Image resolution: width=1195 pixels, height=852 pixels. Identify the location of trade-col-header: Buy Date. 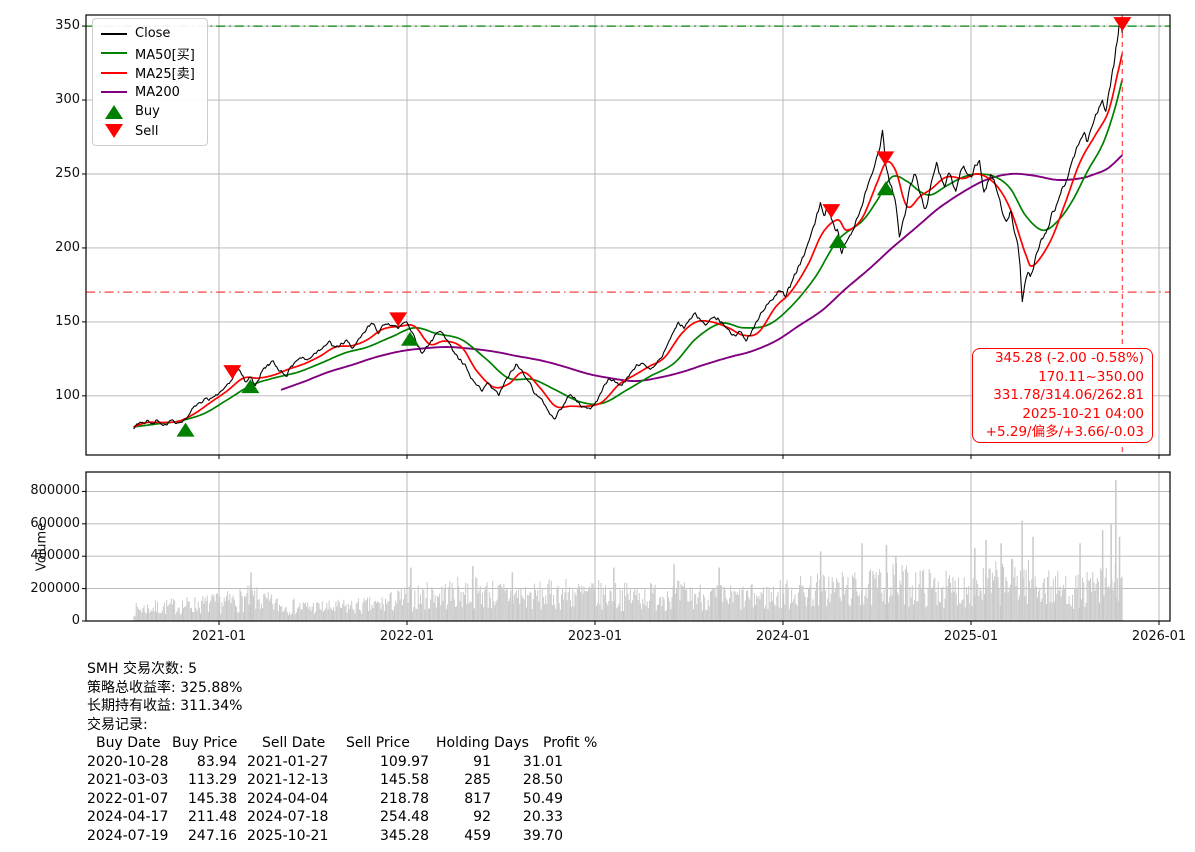
(128, 743).